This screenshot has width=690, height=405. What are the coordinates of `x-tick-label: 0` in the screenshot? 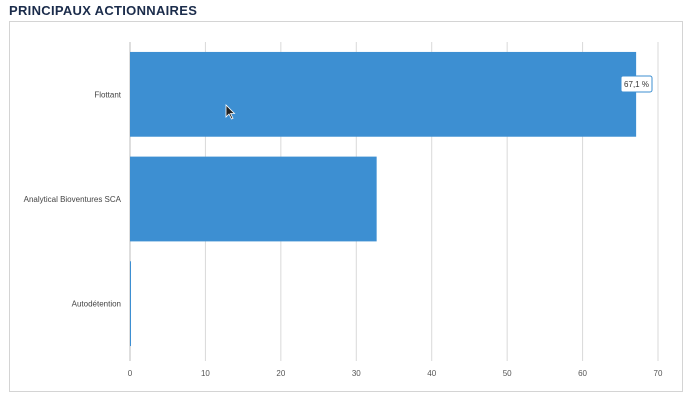 It's located at (130, 373).